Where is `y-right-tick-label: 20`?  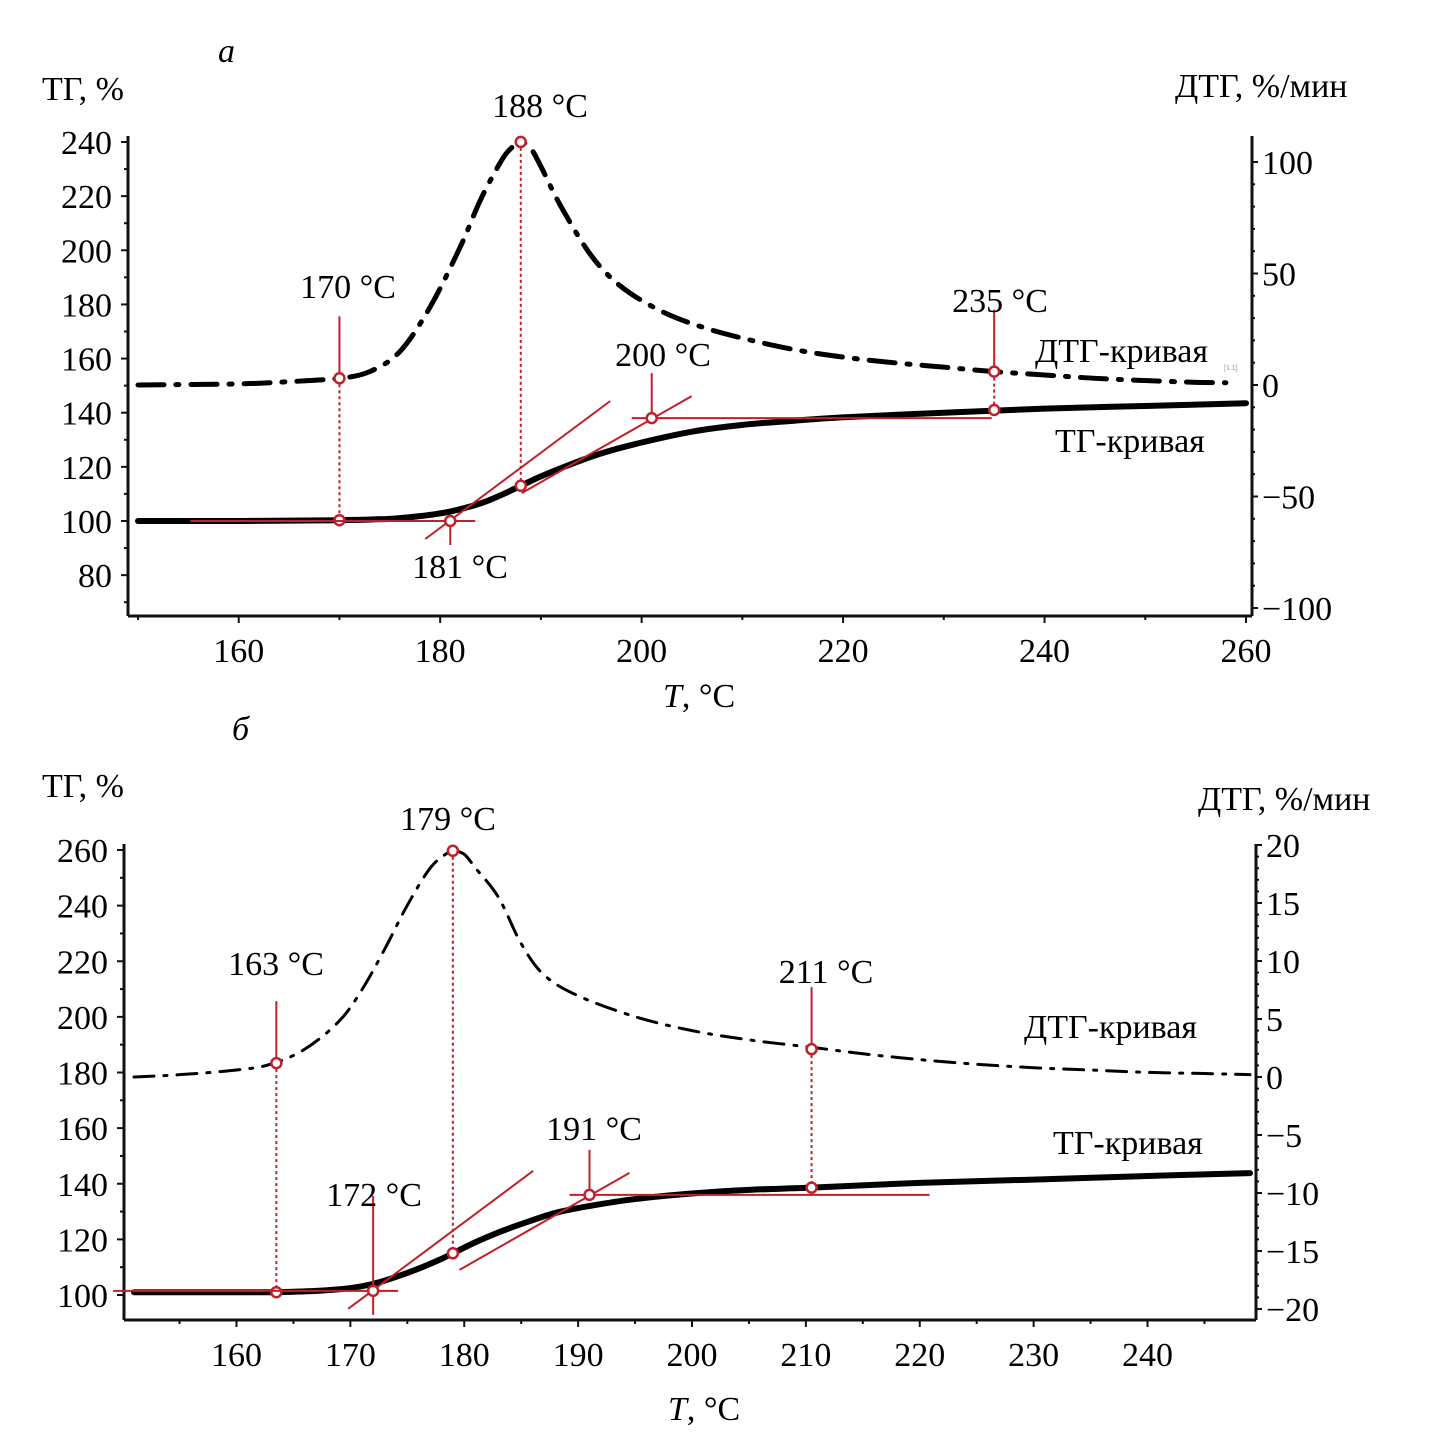
y-right-tick-label: 20 is located at coordinates (1283, 846).